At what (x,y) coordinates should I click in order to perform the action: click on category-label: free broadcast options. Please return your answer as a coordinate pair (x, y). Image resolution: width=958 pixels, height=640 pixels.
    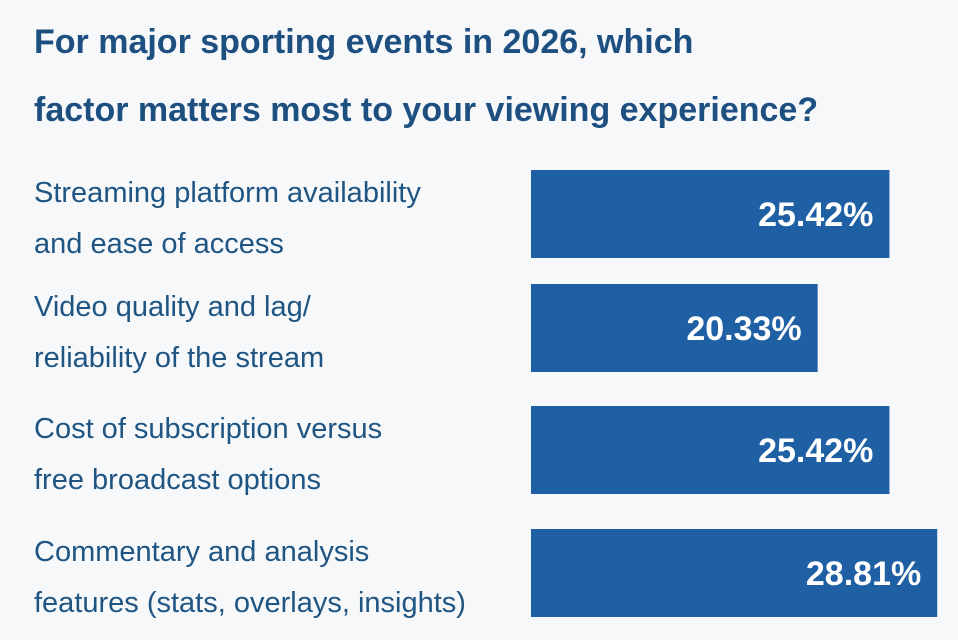
    Looking at the image, I should click on (177, 480).